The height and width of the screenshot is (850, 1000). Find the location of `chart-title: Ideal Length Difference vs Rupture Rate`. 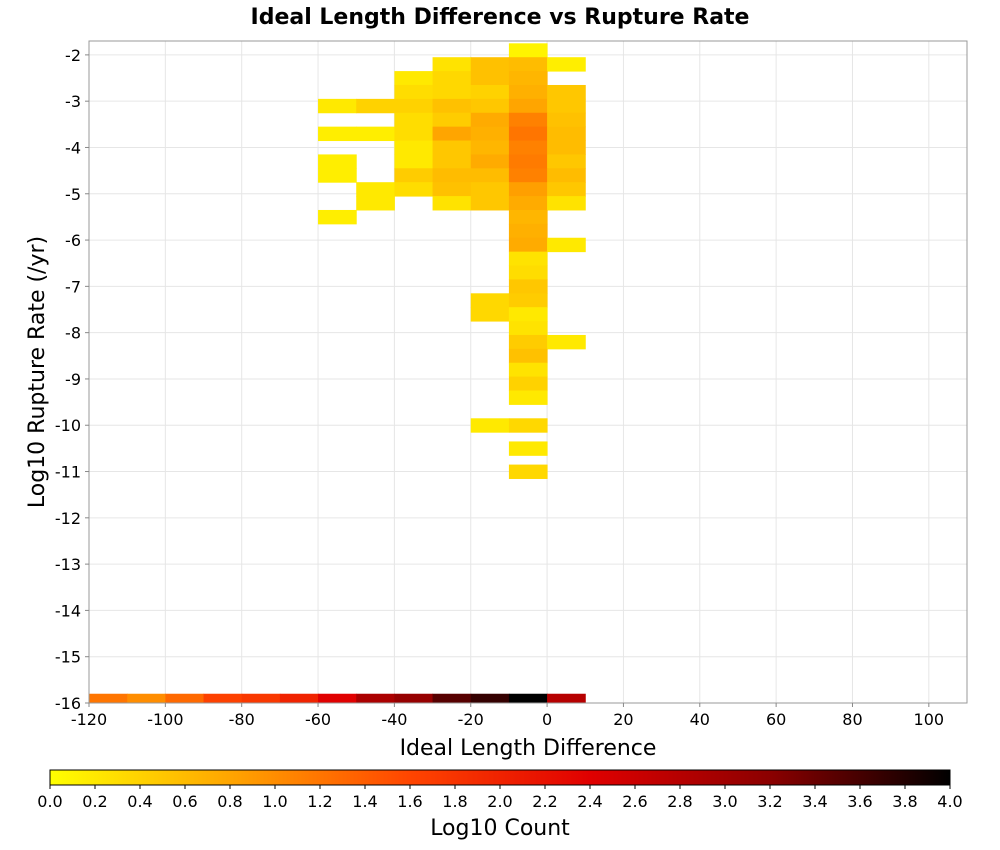

chart-title: Ideal Length Difference vs Rupture Rate is located at coordinates (500, 17).